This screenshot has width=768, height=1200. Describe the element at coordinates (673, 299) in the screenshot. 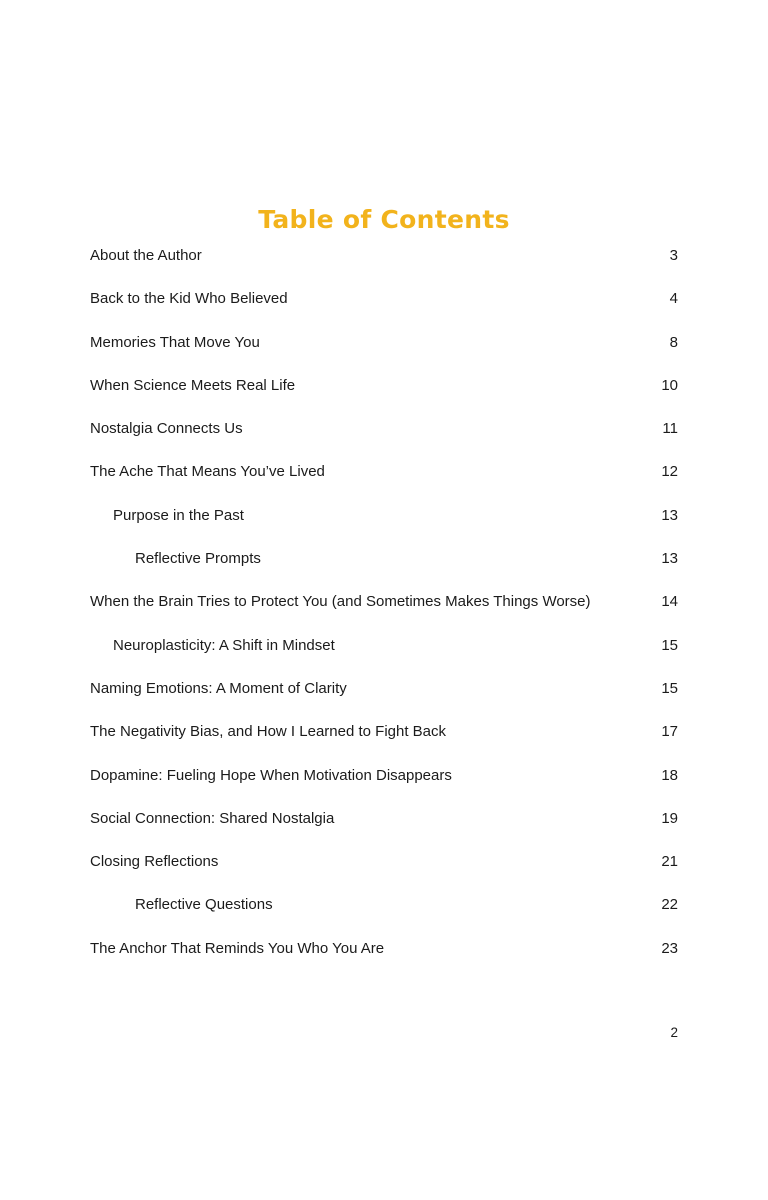

I see `toc-entry-page-number: 4` at that location.